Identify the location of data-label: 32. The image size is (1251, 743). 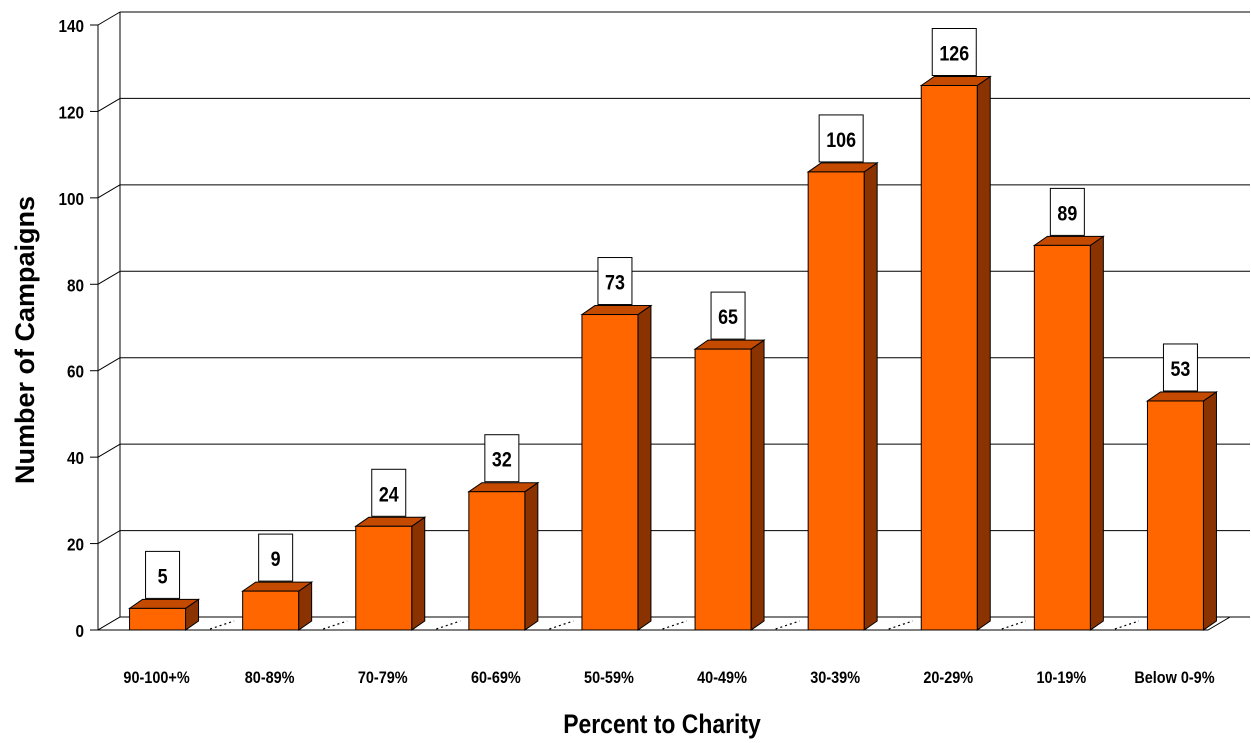
(502, 460).